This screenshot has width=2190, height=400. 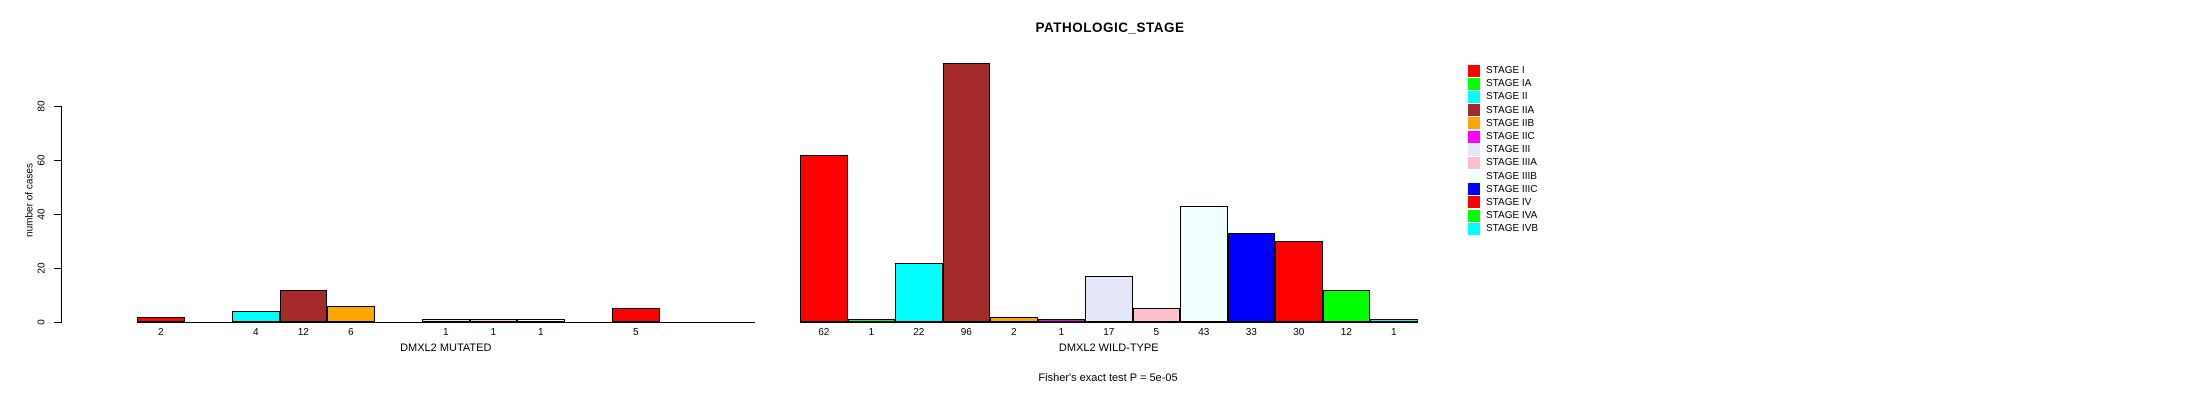 What do you see at coordinates (1204, 332) in the screenshot?
I see `bar-value-label: 43` at bounding box center [1204, 332].